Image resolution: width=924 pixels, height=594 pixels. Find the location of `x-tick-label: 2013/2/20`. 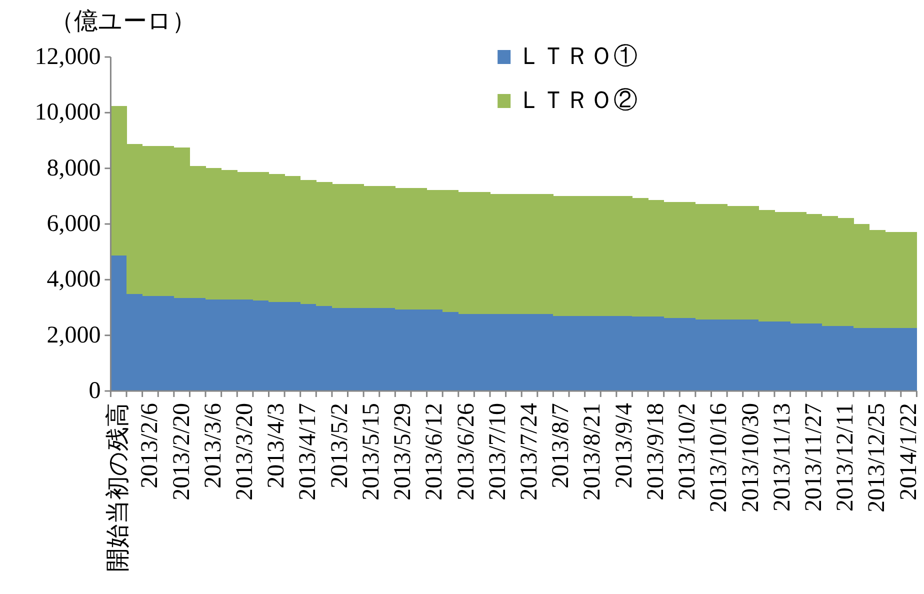

x-tick-label: 2013/2/20 is located at coordinates (181, 451).